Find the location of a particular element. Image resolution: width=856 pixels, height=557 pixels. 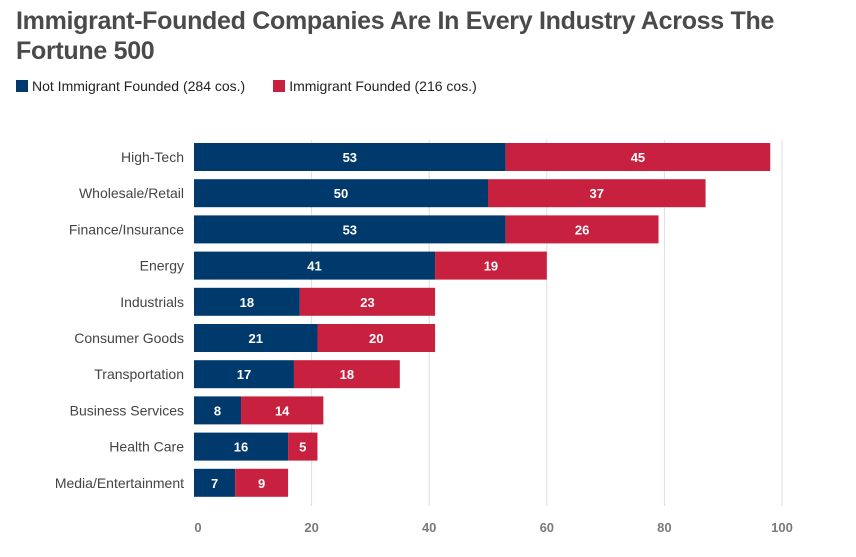

bar-value-label: 23 is located at coordinates (367, 302).